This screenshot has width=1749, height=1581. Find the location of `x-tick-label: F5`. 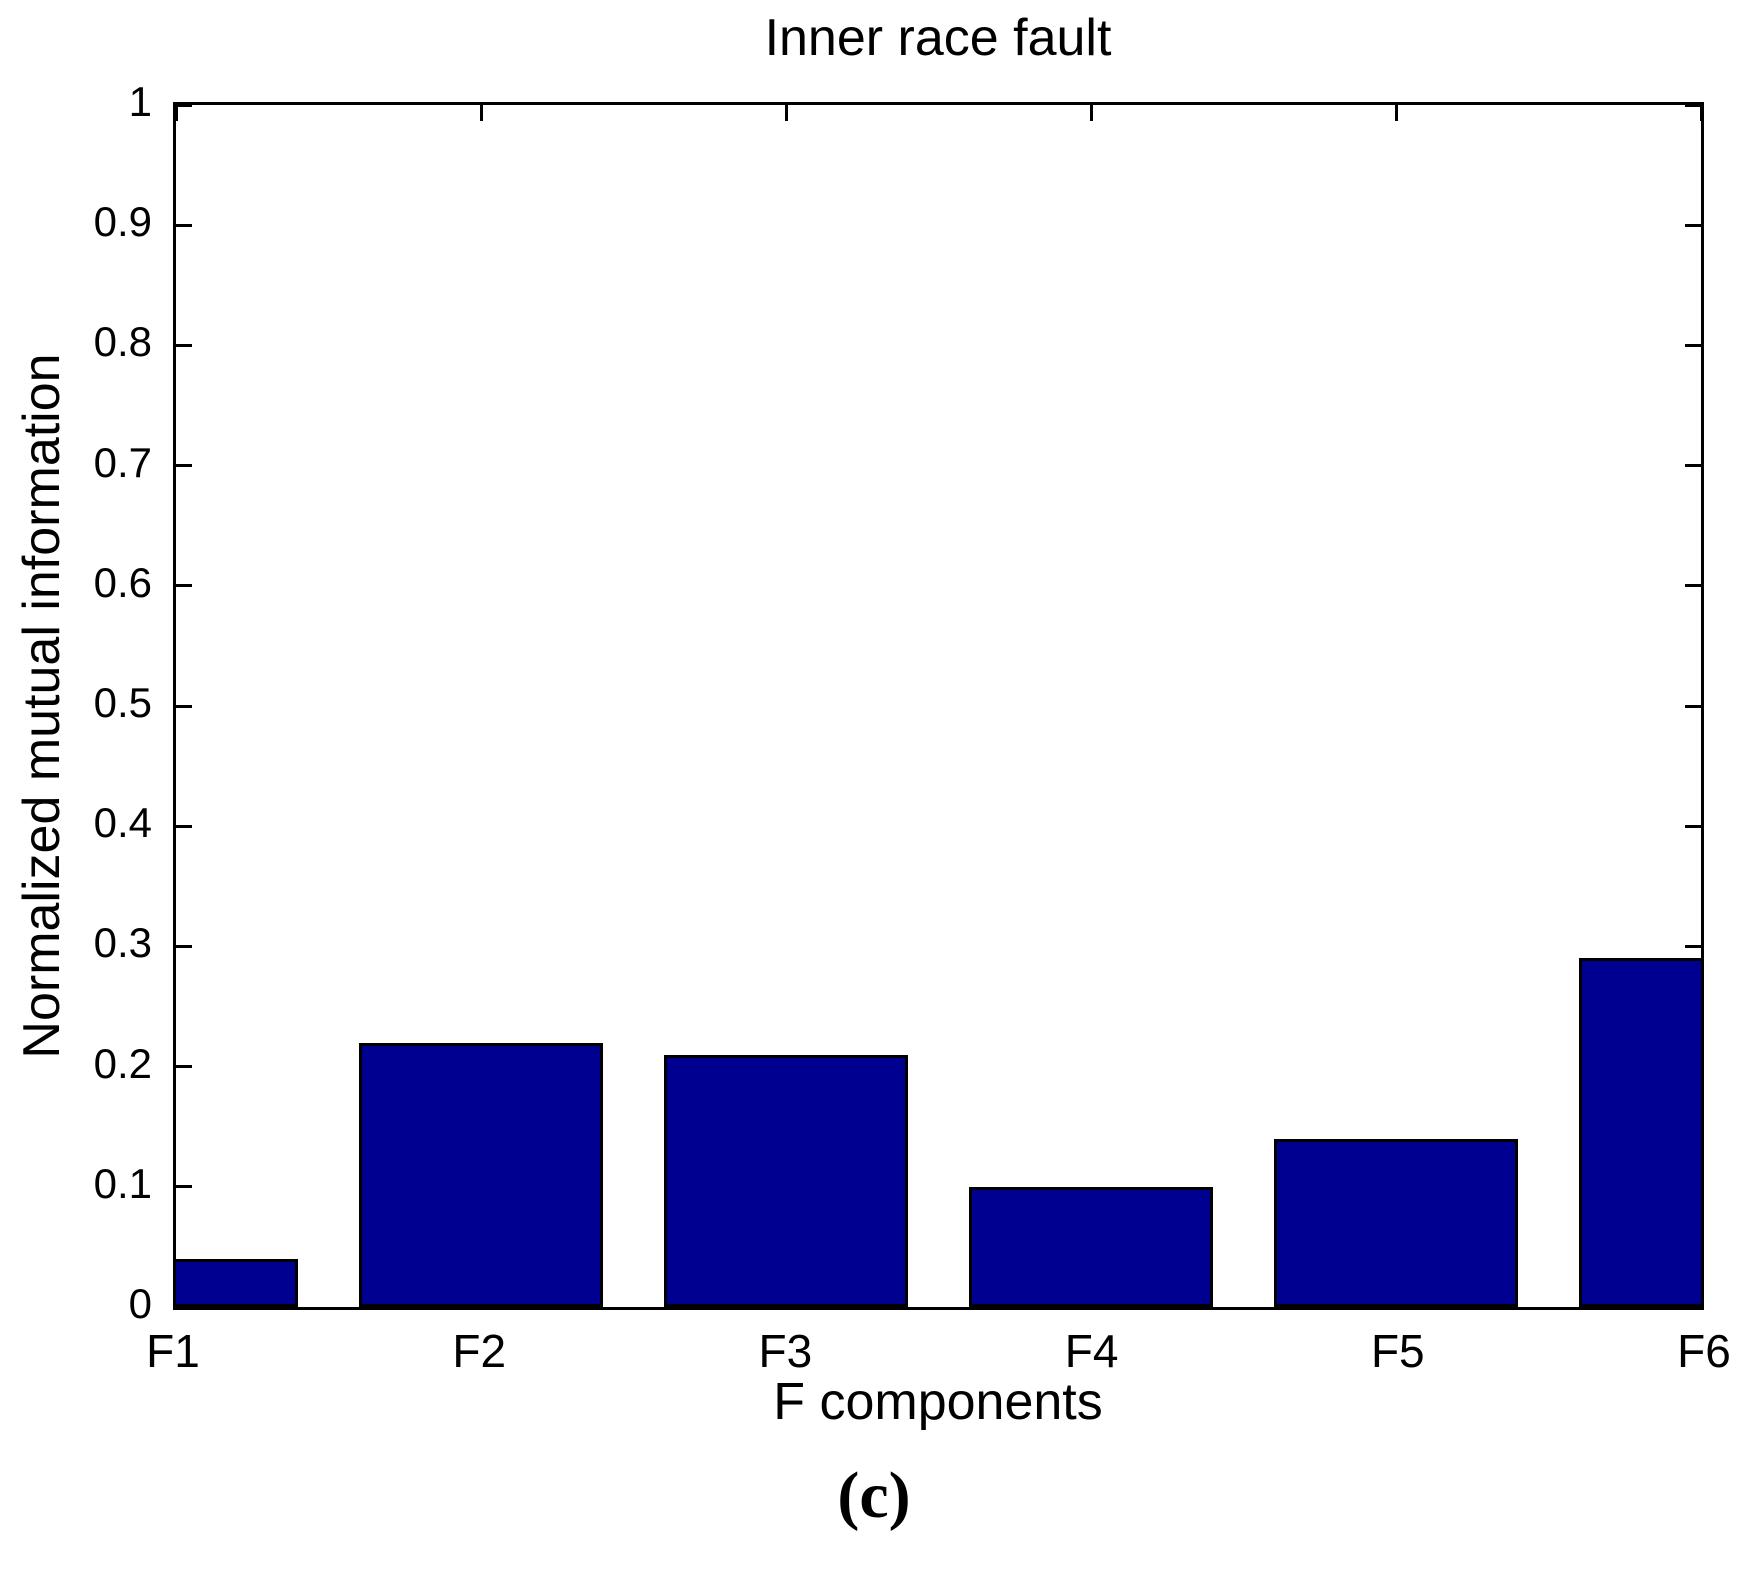

x-tick-label: F5 is located at coordinates (1397, 1351).